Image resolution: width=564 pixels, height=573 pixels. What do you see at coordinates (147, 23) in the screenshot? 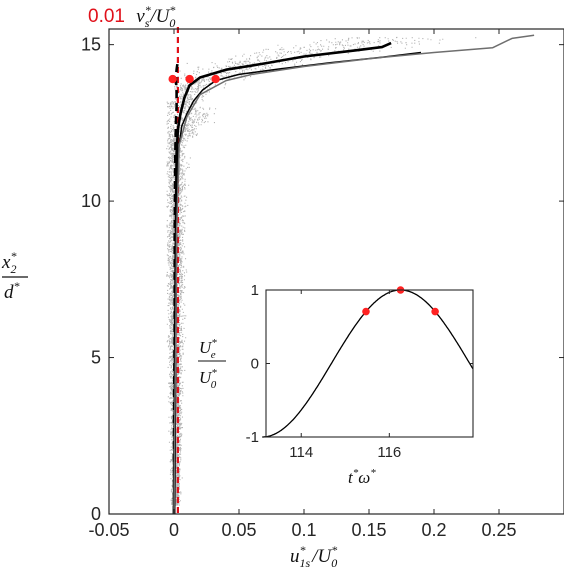
I see `annotation-var-sub: s` at bounding box center [147, 23].